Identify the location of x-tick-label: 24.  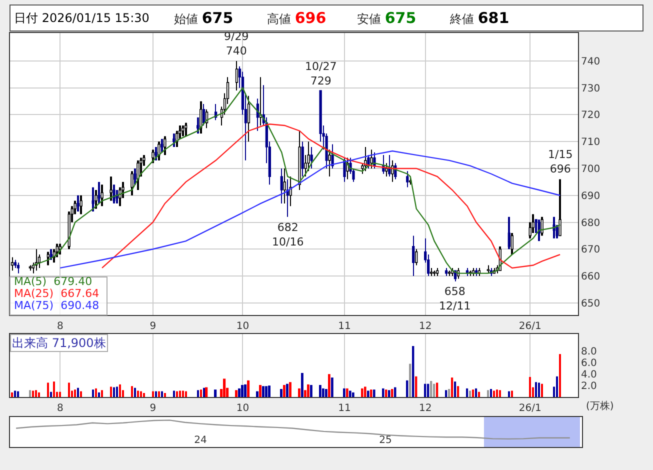
(200, 440).